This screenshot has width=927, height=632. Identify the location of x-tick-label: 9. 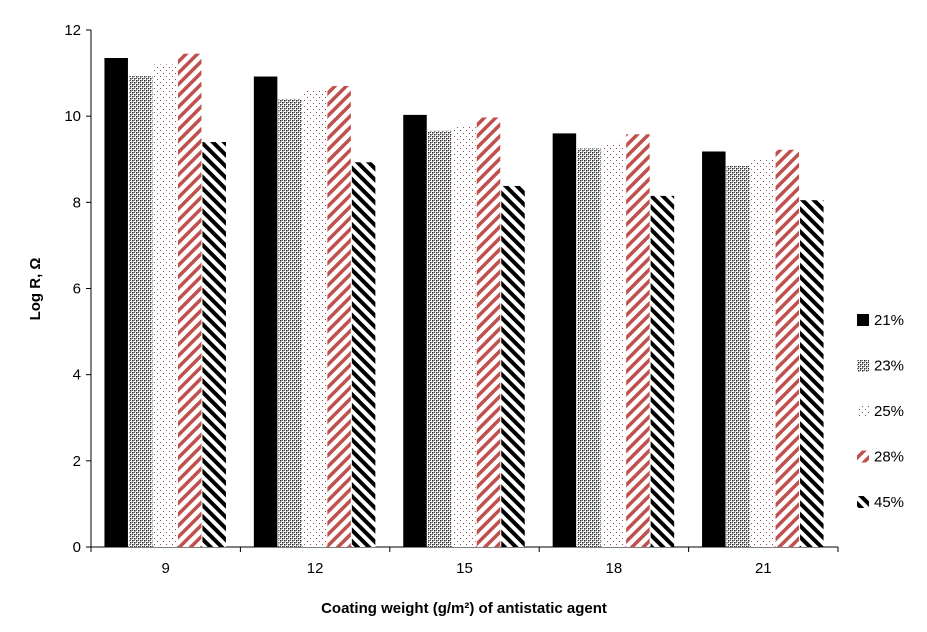
(166, 568).